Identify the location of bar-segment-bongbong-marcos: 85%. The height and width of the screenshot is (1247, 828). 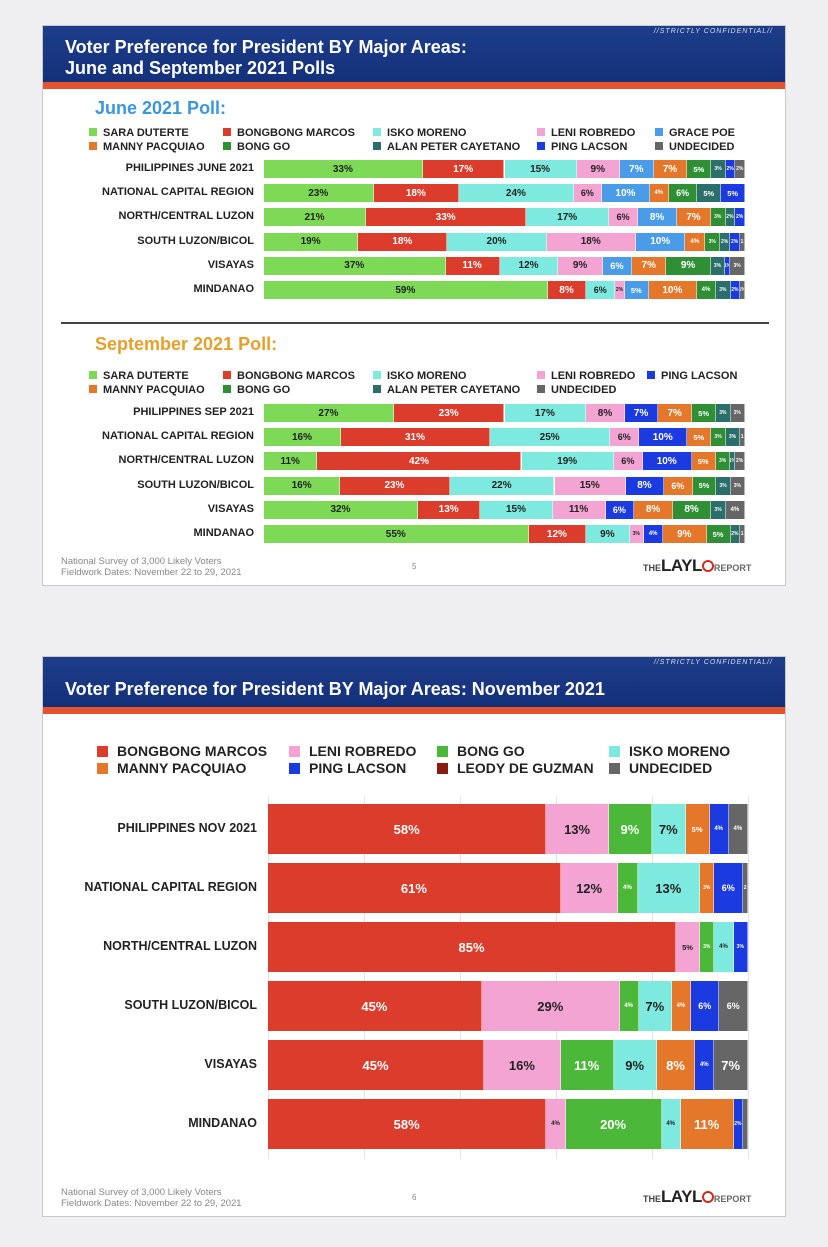
(472, 947).